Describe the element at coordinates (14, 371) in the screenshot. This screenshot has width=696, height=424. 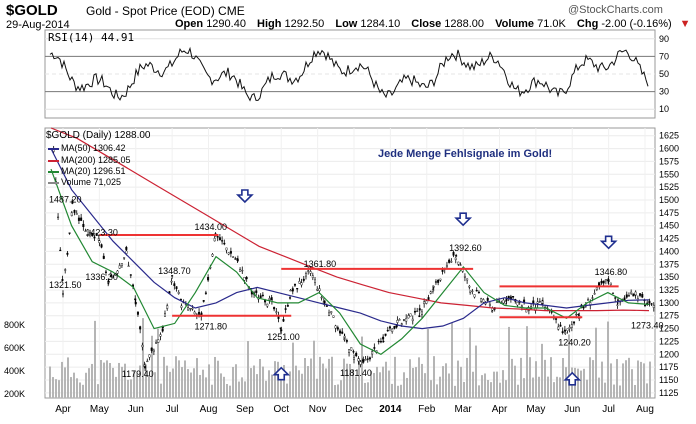
I see `volume-tick-label: 400K` at that location.